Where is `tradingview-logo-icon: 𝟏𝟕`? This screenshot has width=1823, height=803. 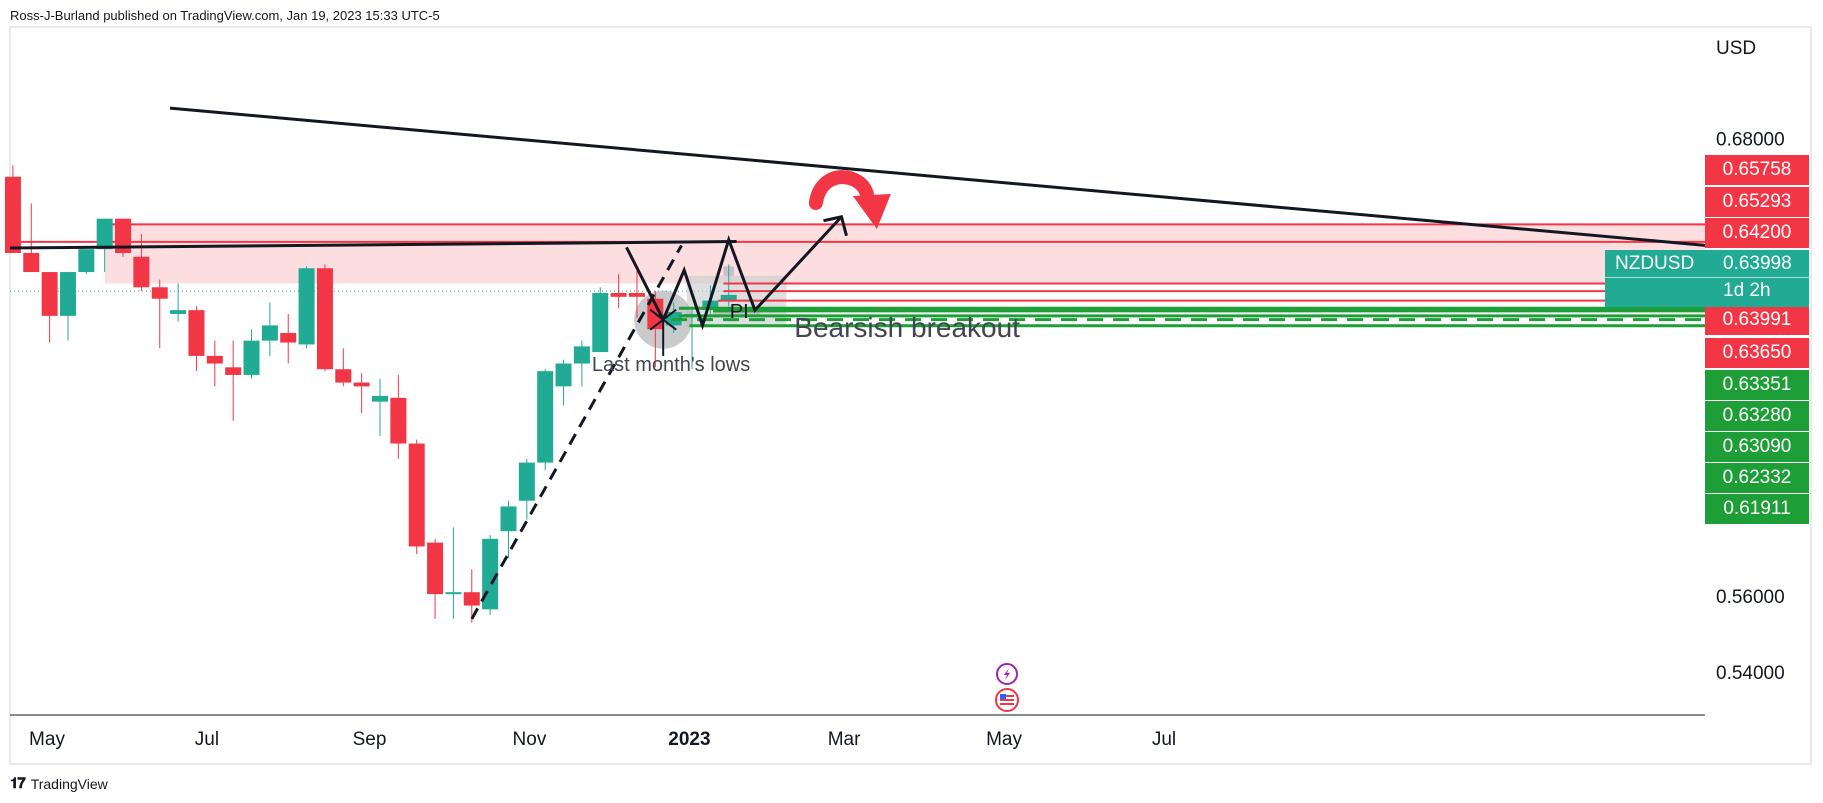
tradingview-logo-icon: 𝟏𝟕 is located at coordinates (18, 783).